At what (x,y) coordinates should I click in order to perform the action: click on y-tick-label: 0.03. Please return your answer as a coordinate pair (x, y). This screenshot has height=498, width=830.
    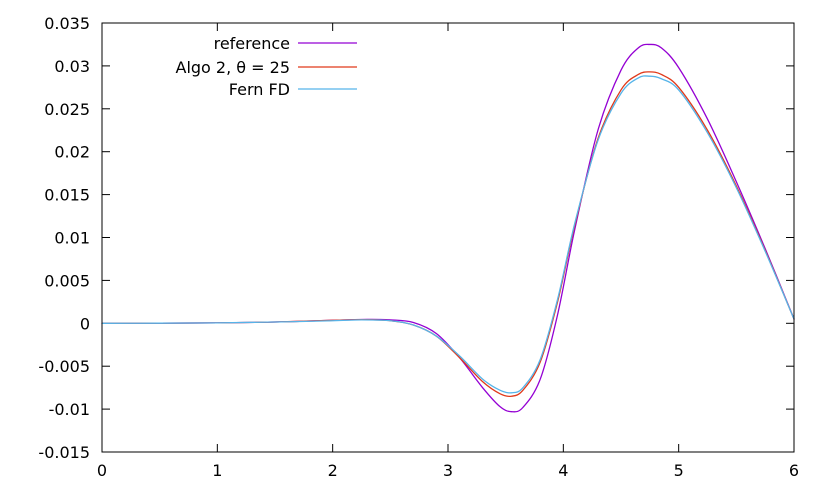
    Looking at the image, I should click on (72, 66).